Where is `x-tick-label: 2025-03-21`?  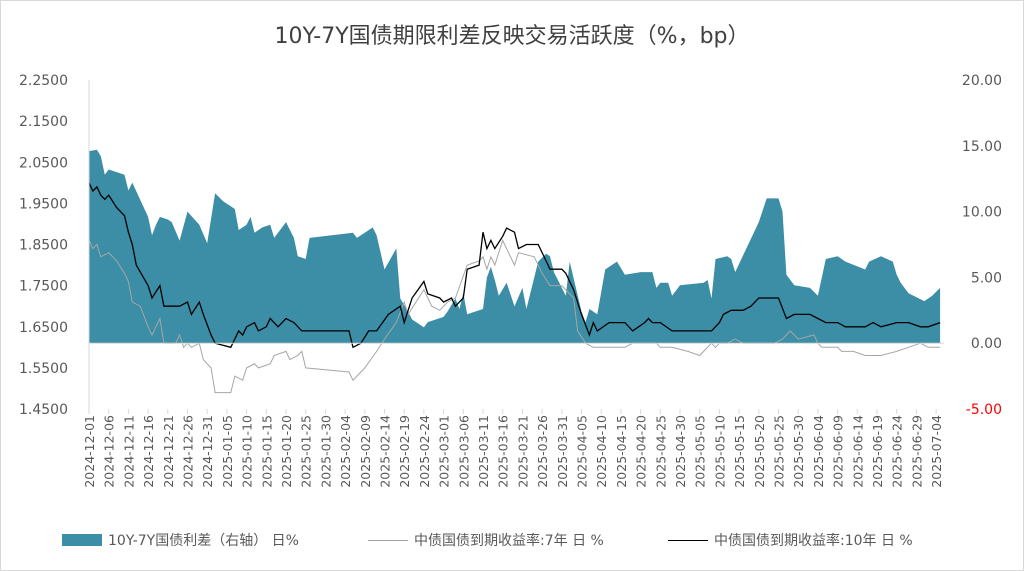 x-tick-label: 2025-03-21 is located at coordinates (522, 451).